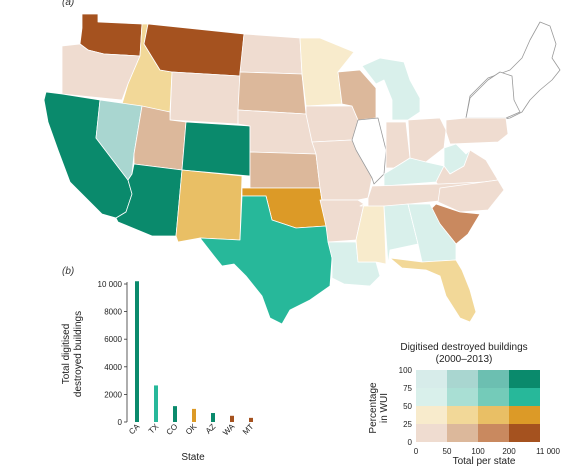  I want to click on bar-x-tick-label: CO, so click(172, 429).